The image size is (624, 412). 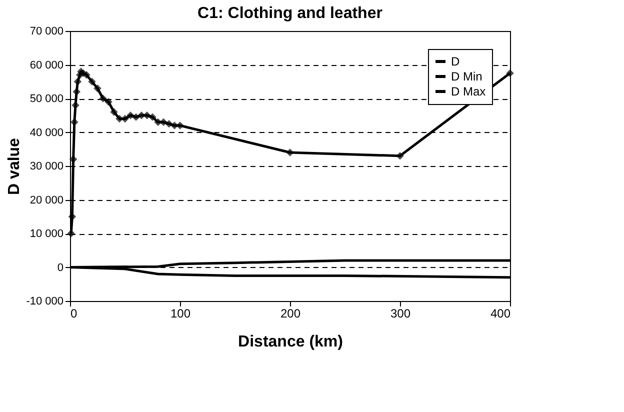 I want to click on y-axis-title: D value, so click(x=15, y=166).